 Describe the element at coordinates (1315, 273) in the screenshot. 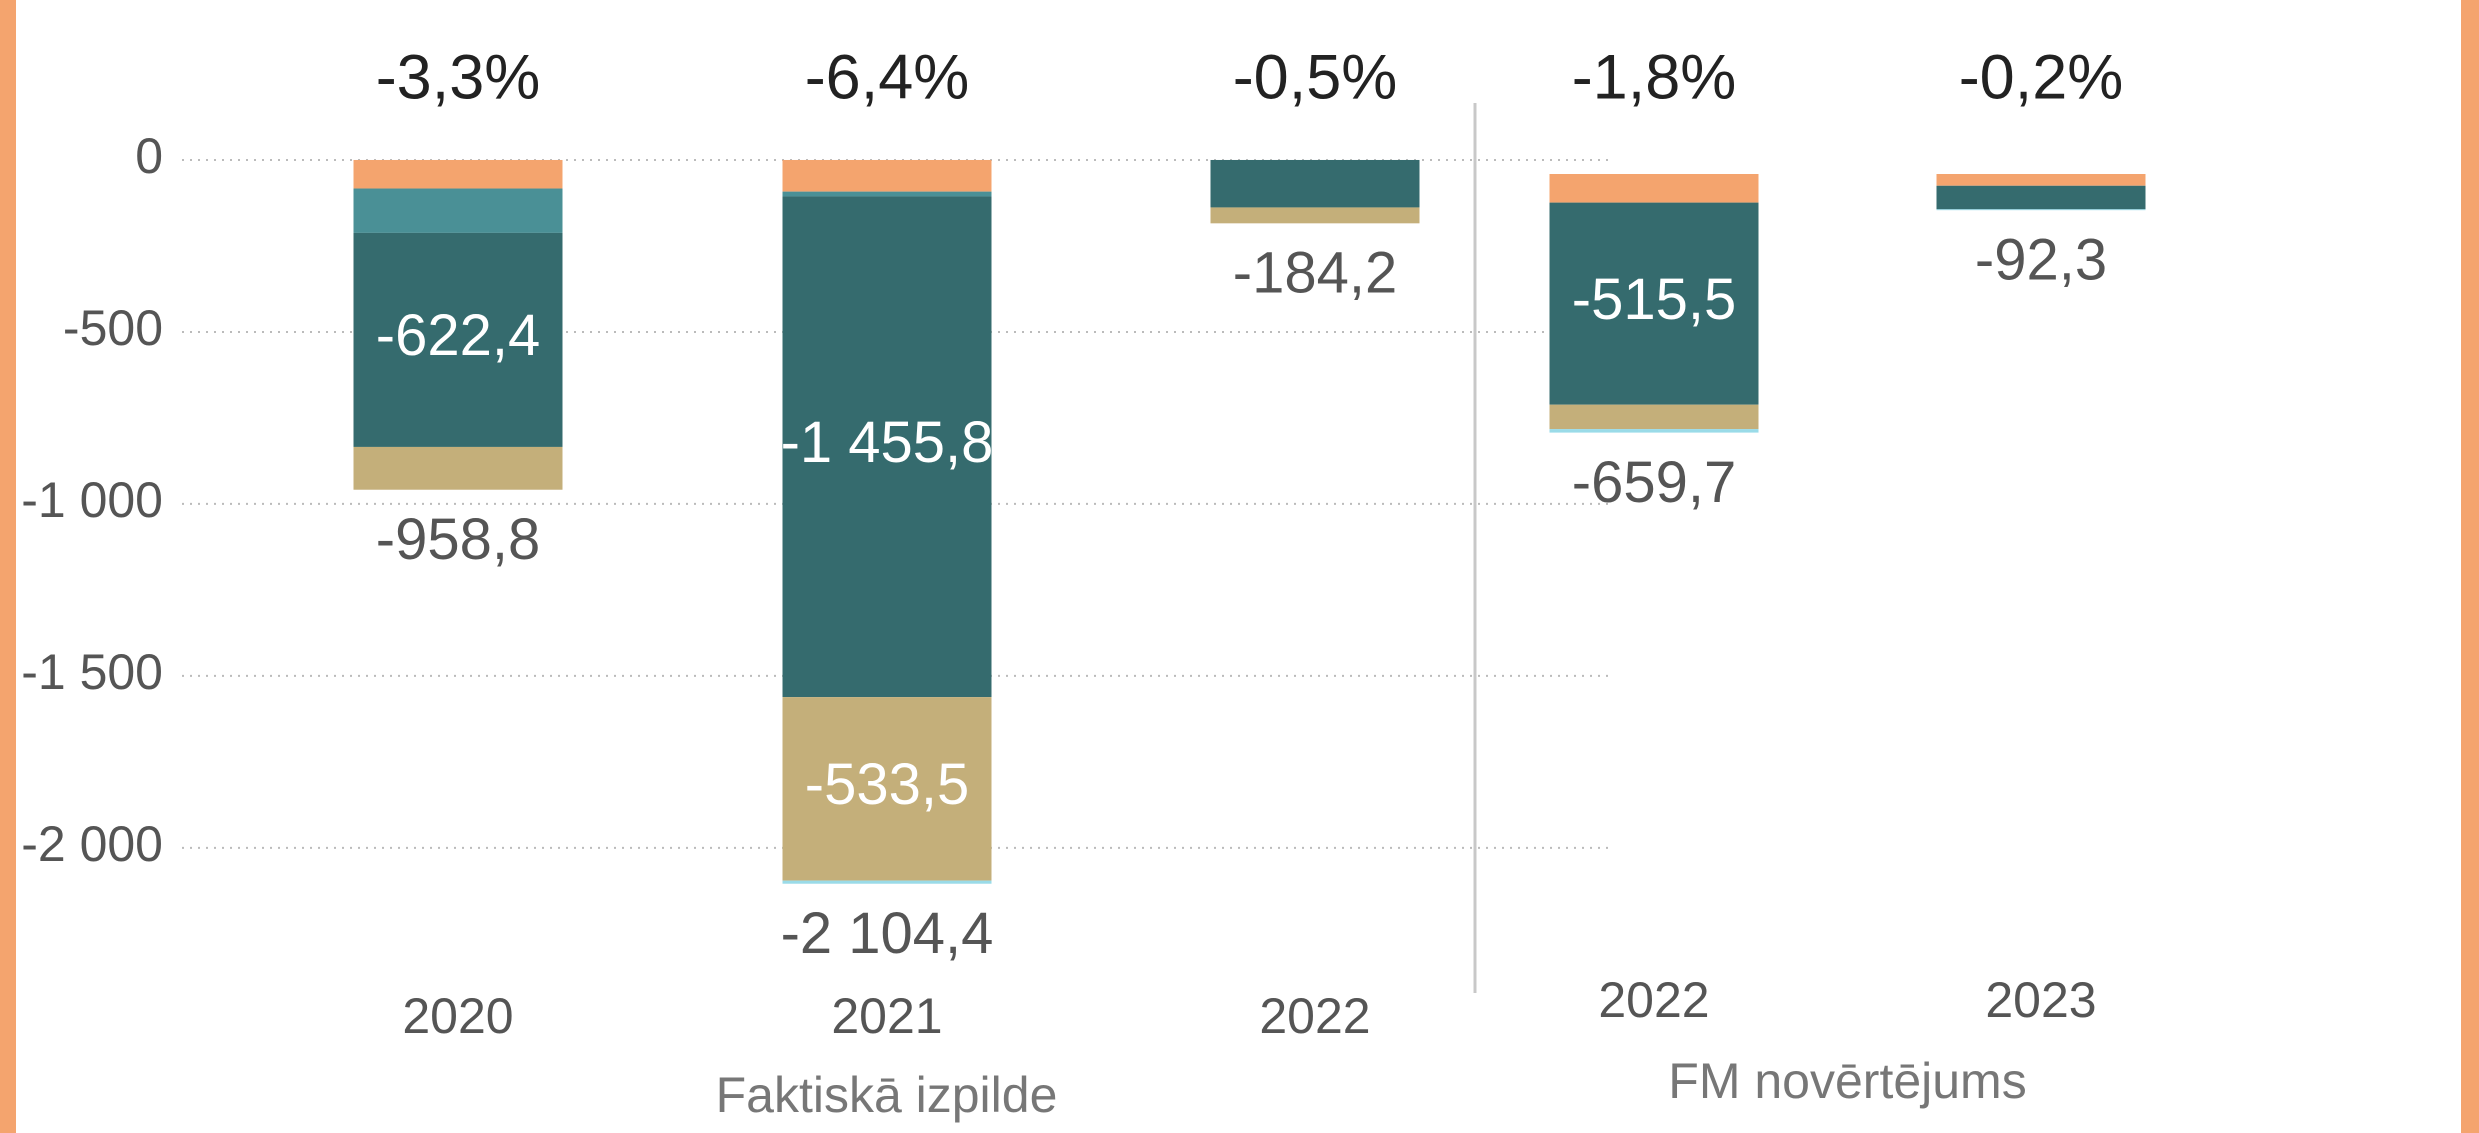

I see `total-label: -184,2` at that location.